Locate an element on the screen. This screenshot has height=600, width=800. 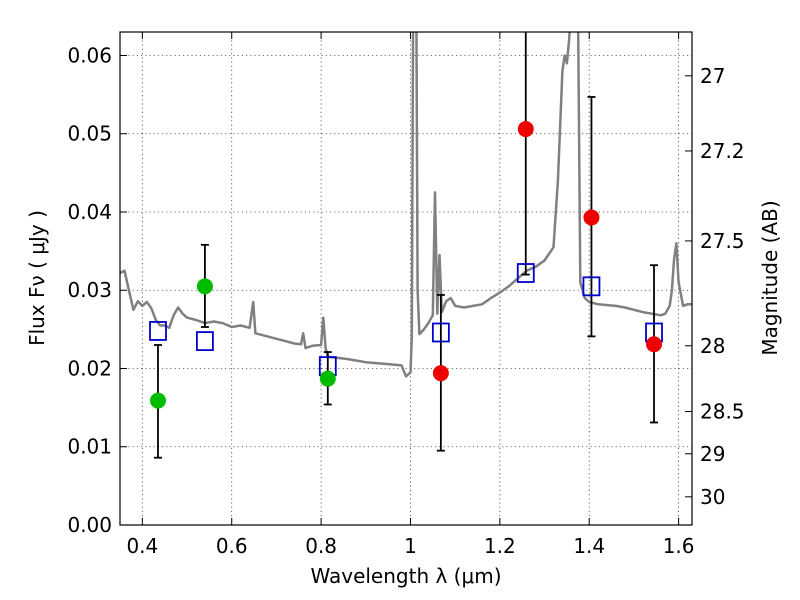
right-tick-label: 27.5 is located at coordinates (722, 241).